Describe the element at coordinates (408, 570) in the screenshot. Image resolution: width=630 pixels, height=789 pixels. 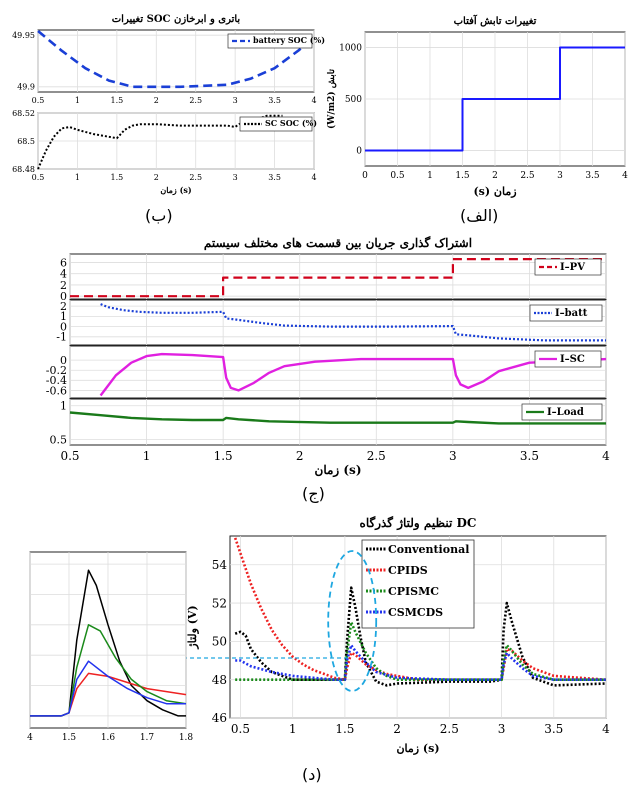
I see `dc-bus-legend-label: CPIDS` at that location.